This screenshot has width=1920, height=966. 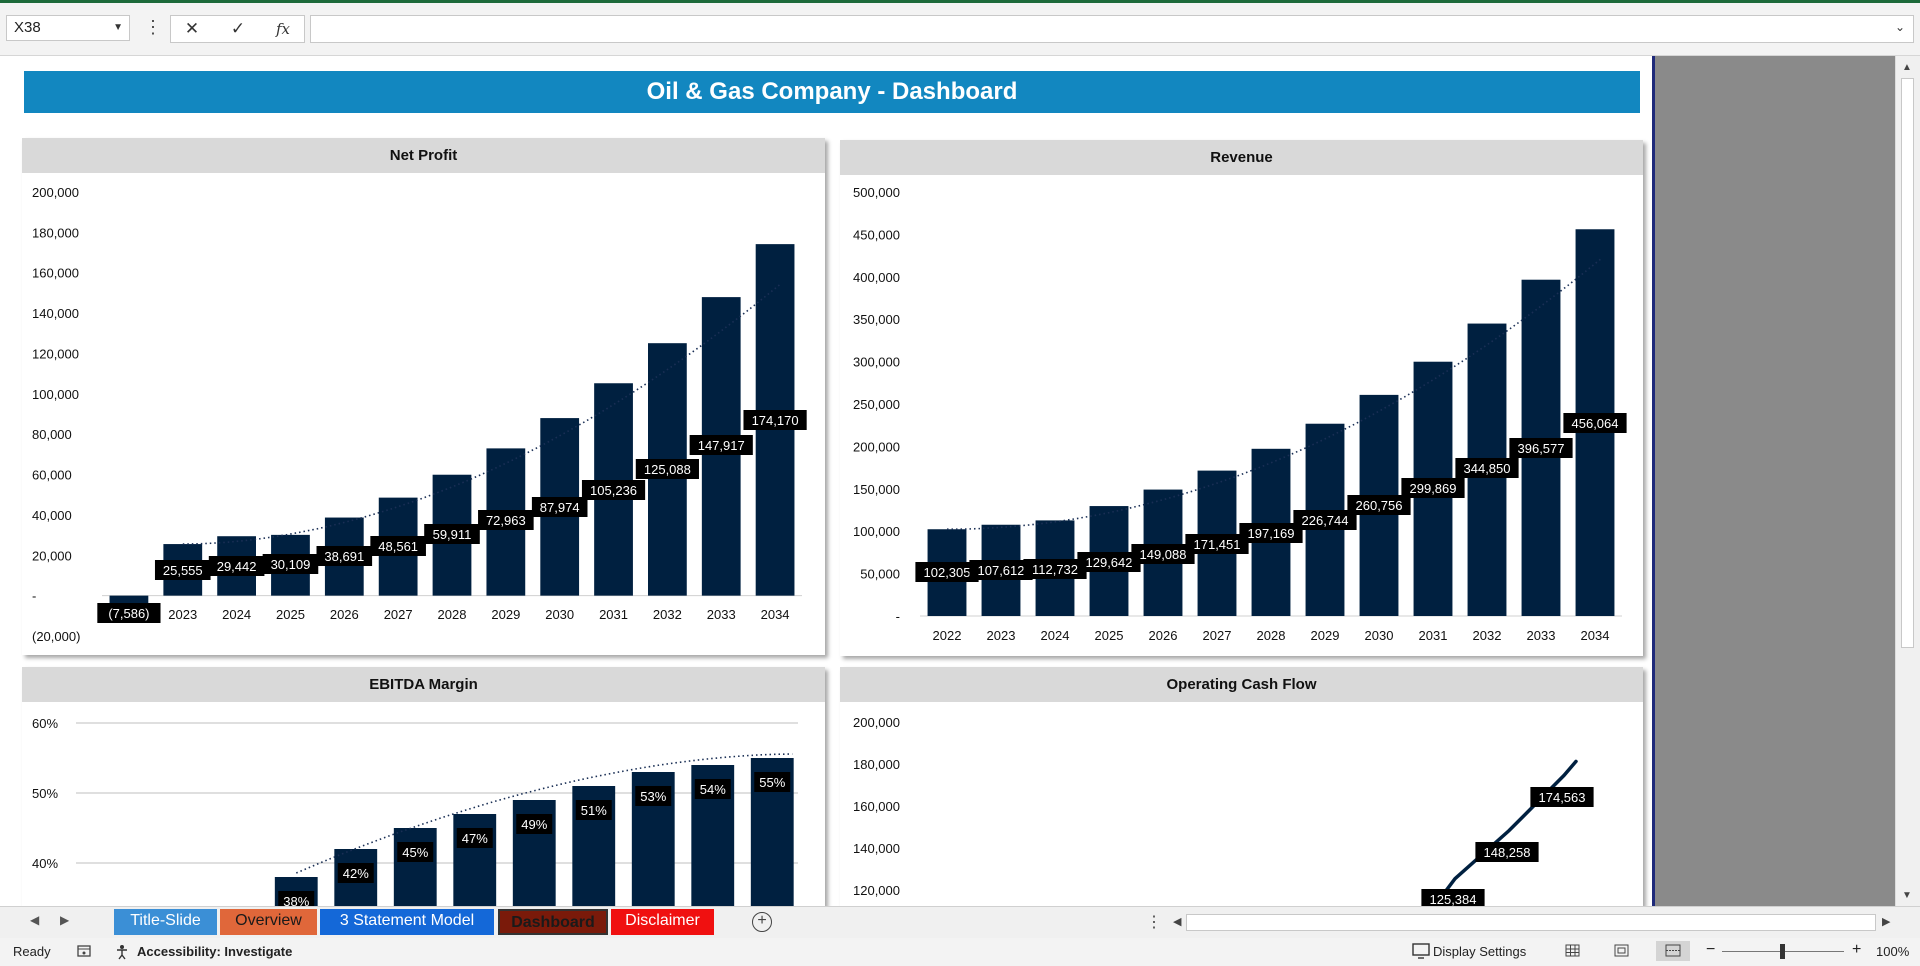 What do you see at coordinates (84, 952) in the screenshot?
I see `macro-record-icon` at bounding box center [84, 952].